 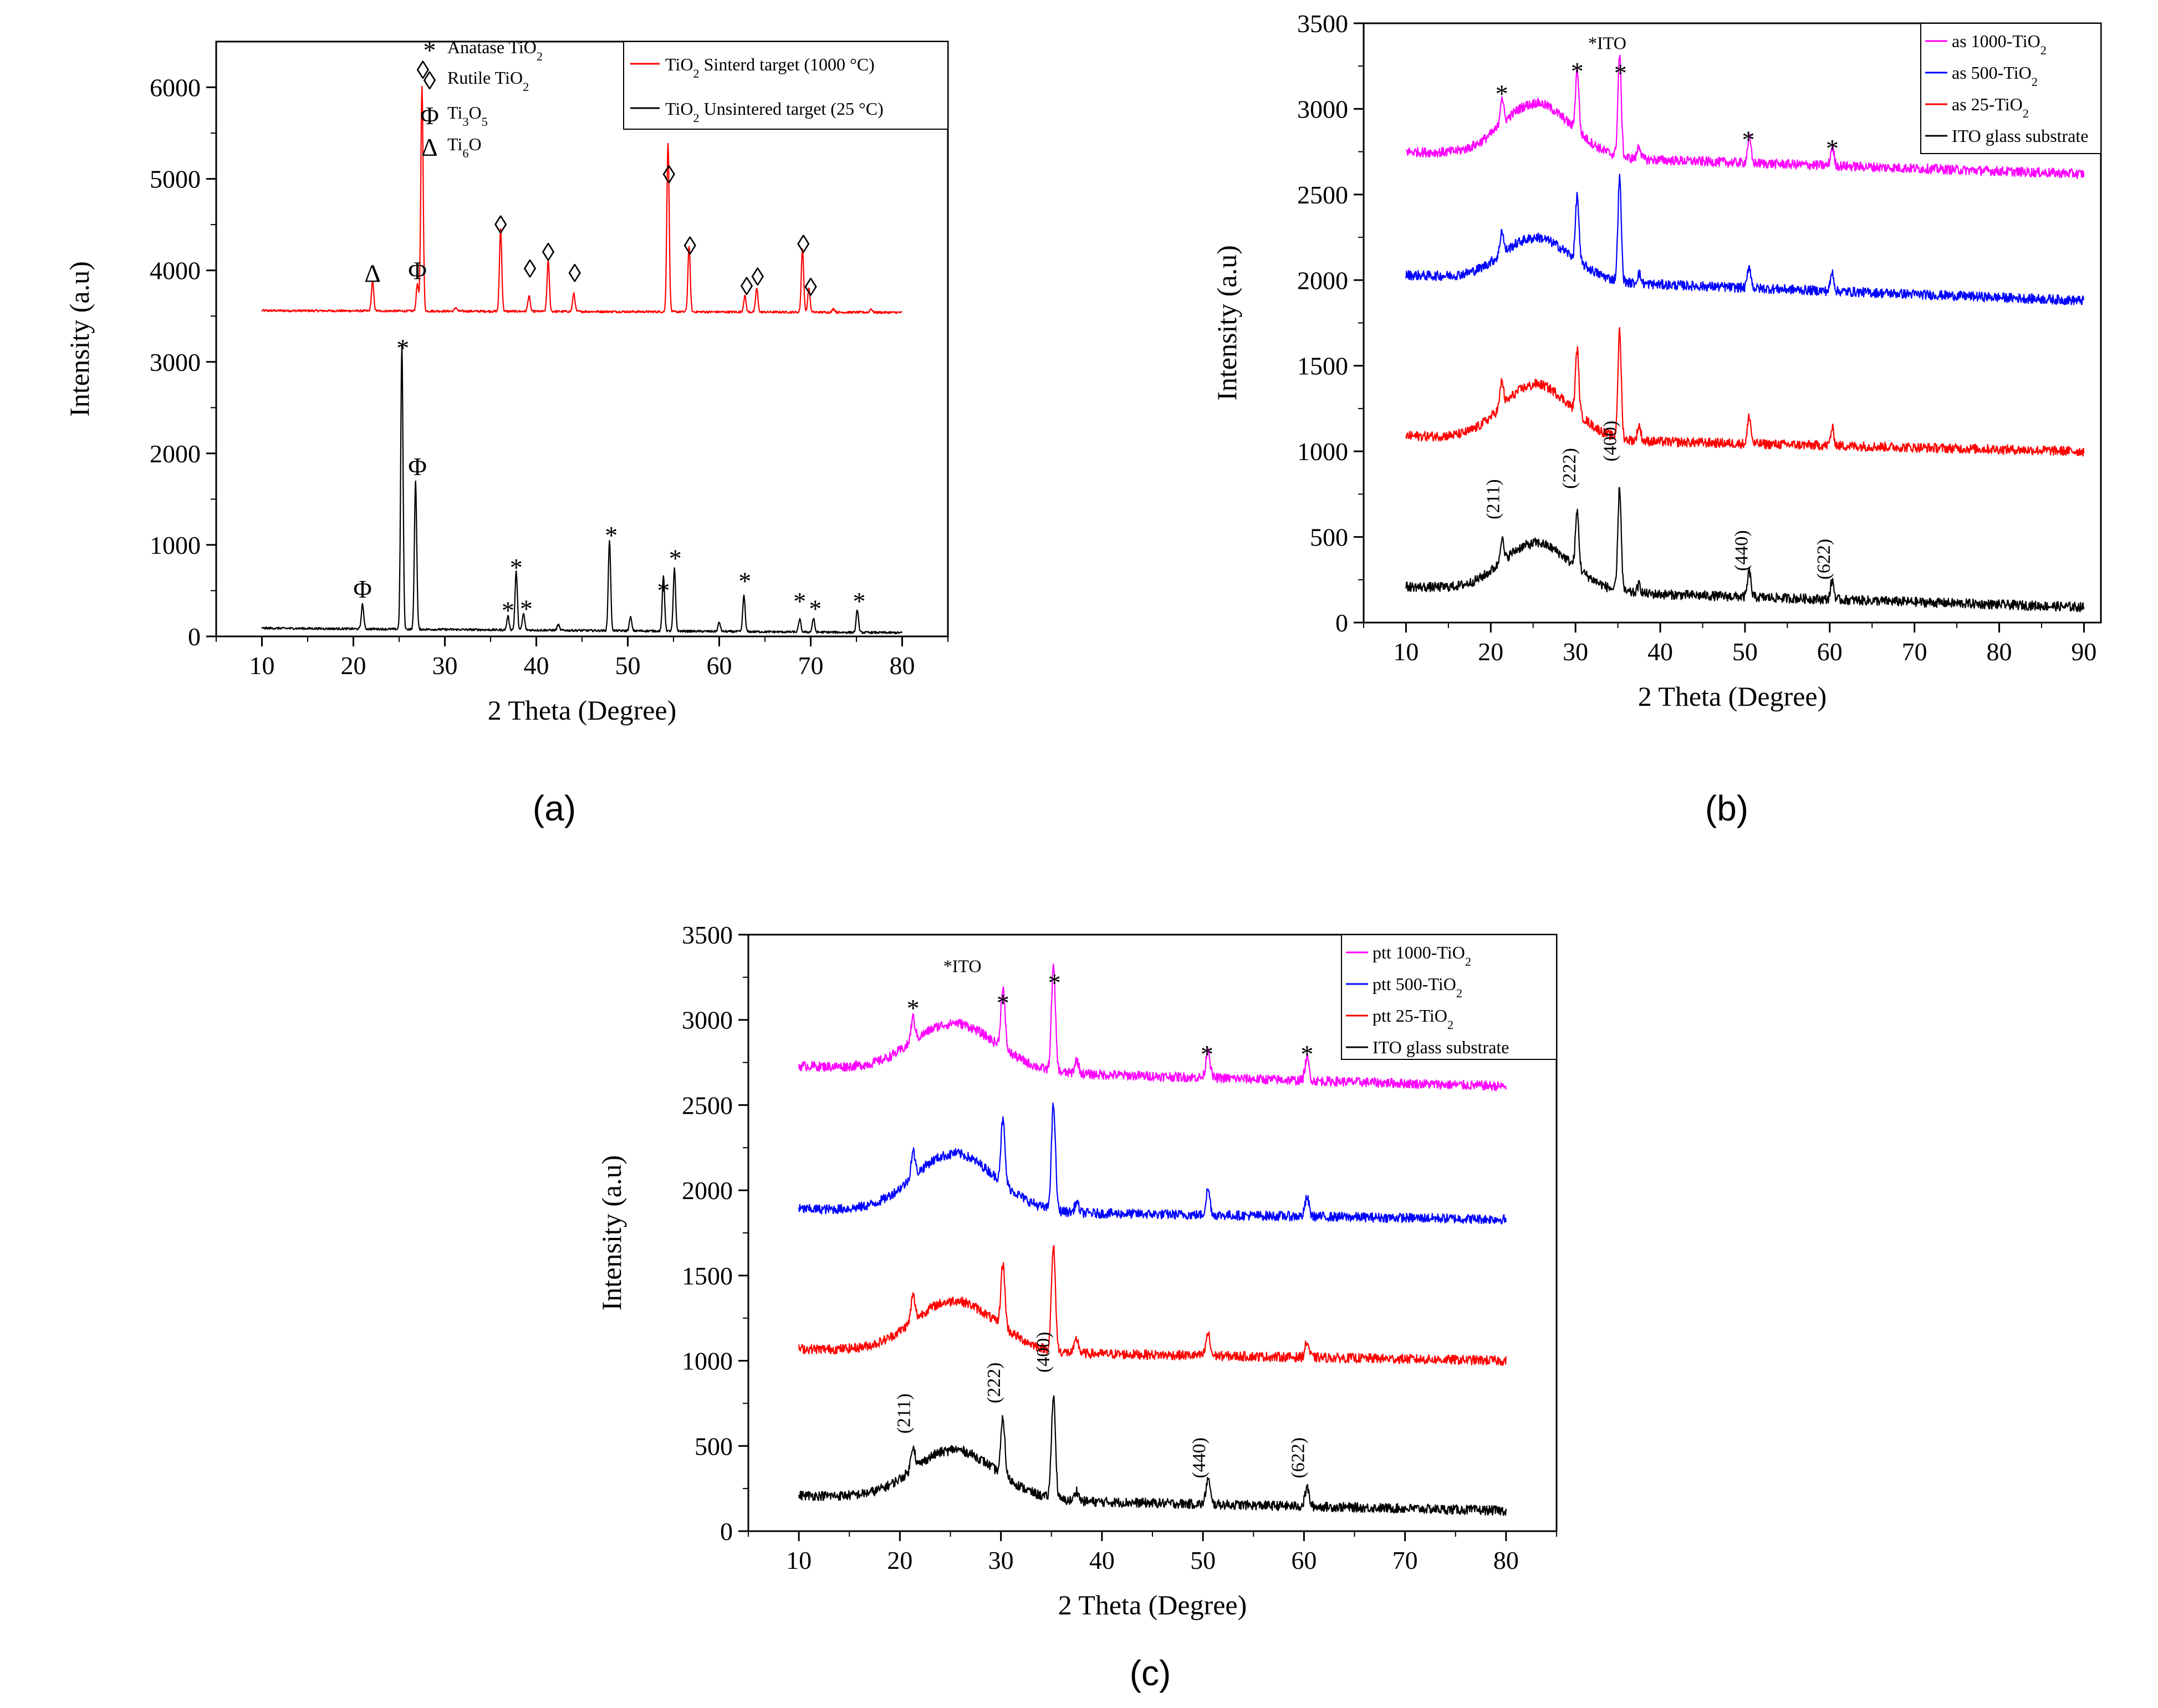 I want to click on y-tick-label: 1500, so click(x=707, y=1276).